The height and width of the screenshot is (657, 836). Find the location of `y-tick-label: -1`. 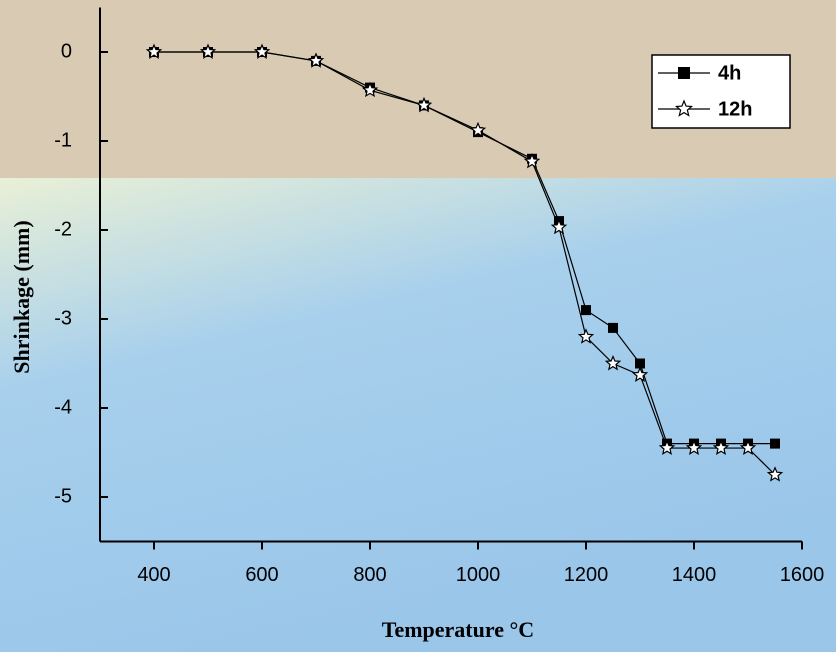

y-tick-label: -1 is located at coordinates (63, 140).